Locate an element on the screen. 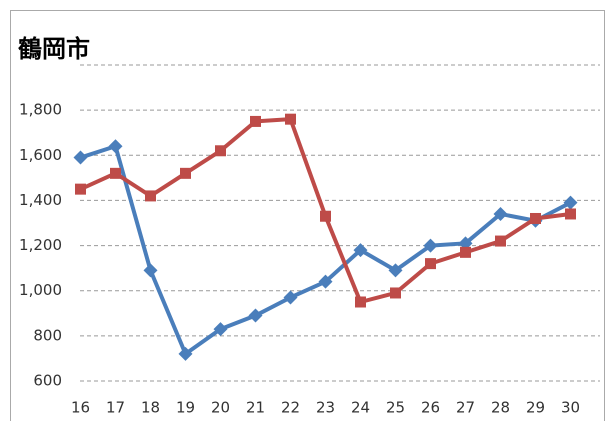  y-tick-label: 1,200 is located at coordinates (40, 245).